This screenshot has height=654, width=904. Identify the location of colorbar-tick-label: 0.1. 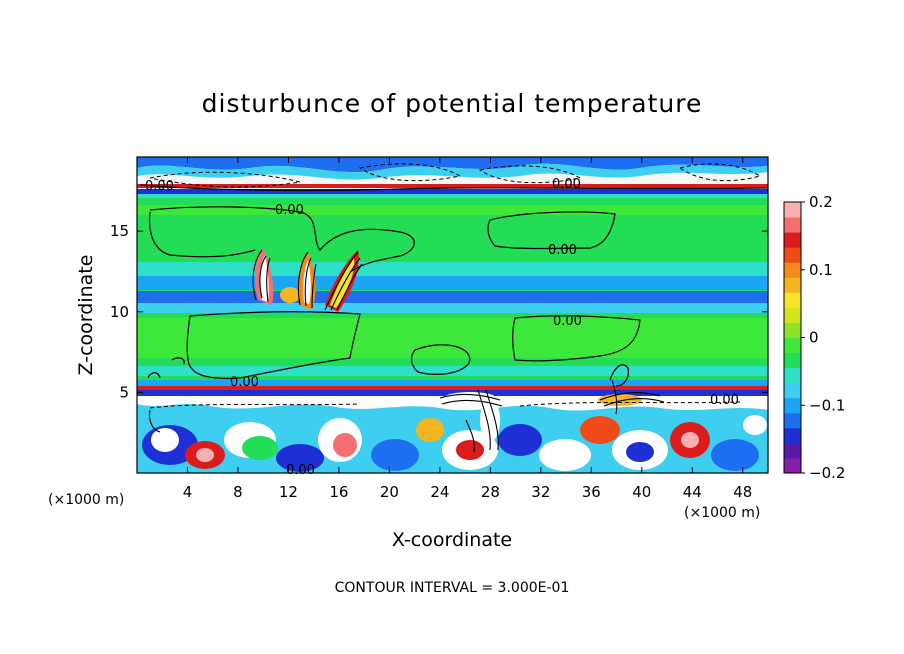
(821, 270).